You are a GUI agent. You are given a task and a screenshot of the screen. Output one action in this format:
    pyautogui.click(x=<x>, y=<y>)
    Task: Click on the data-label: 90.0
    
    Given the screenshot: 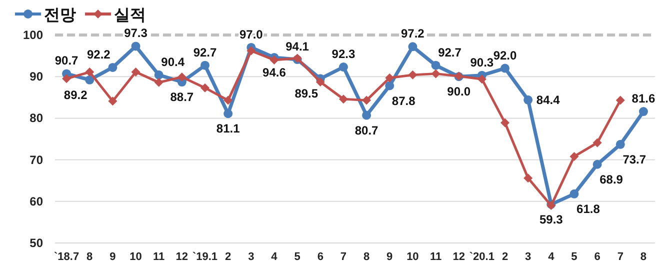 What is the action you would take?
    pyautogui.click(x=459, y=91)
    